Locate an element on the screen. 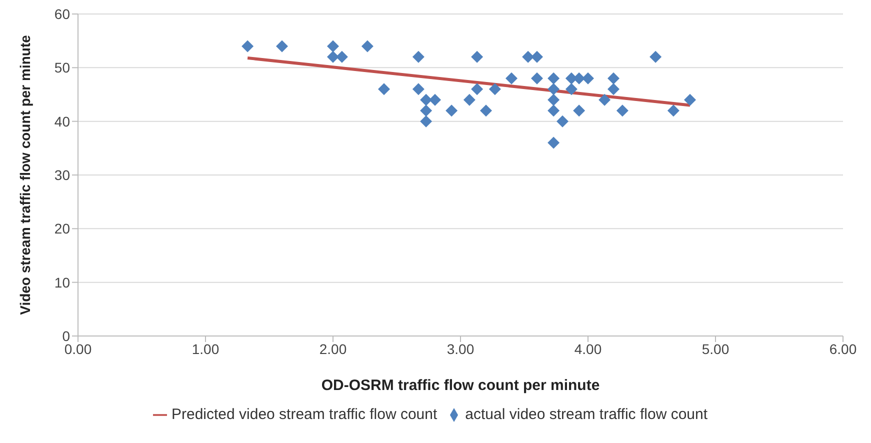 The height and width of the screenshot is (443, 871). y-tick-label: 10 is located at coordinates (62, 282).